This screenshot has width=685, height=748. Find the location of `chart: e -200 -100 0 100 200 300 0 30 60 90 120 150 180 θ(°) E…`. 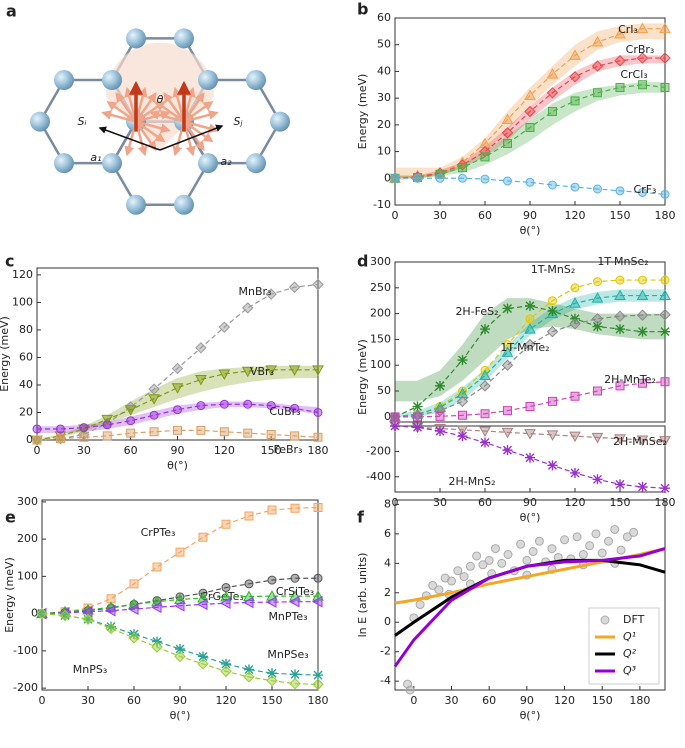

chart: e -200 -100 0 100 200 300 0 30 60 90 120 150 180 θ(°) E… is located at coordinates (166, 608).